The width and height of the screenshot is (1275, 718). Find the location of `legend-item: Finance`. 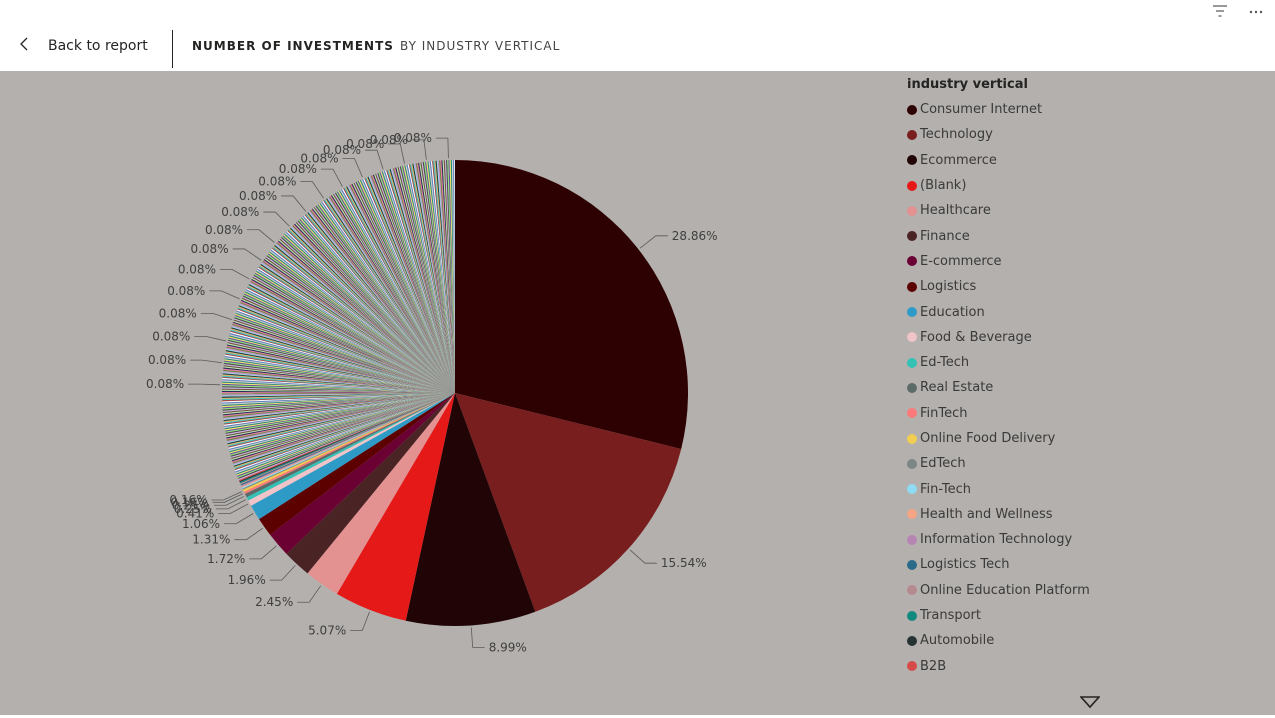

legend-item: Finance is located at coordinates (1077, 235).